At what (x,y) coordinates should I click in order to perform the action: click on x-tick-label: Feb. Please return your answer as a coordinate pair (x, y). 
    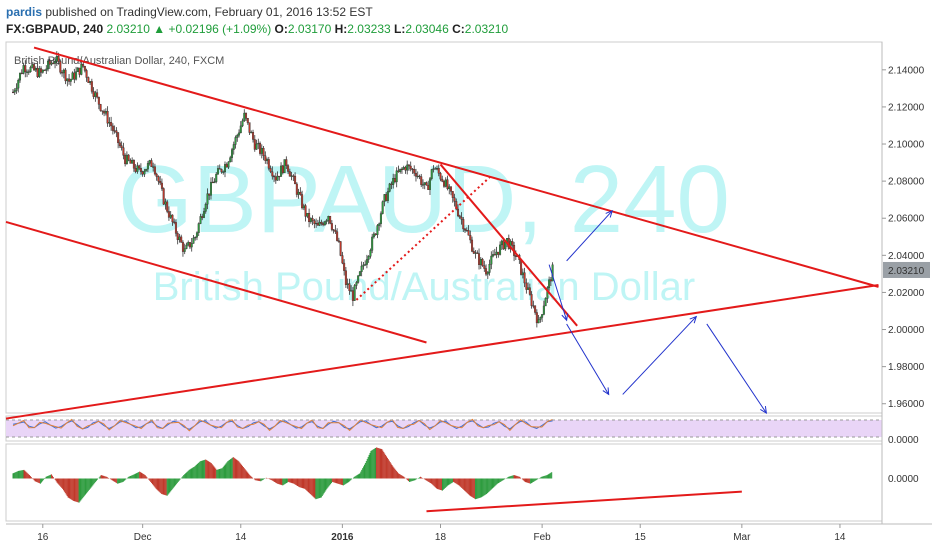
    Looking at the image, I should click on (542, 537).